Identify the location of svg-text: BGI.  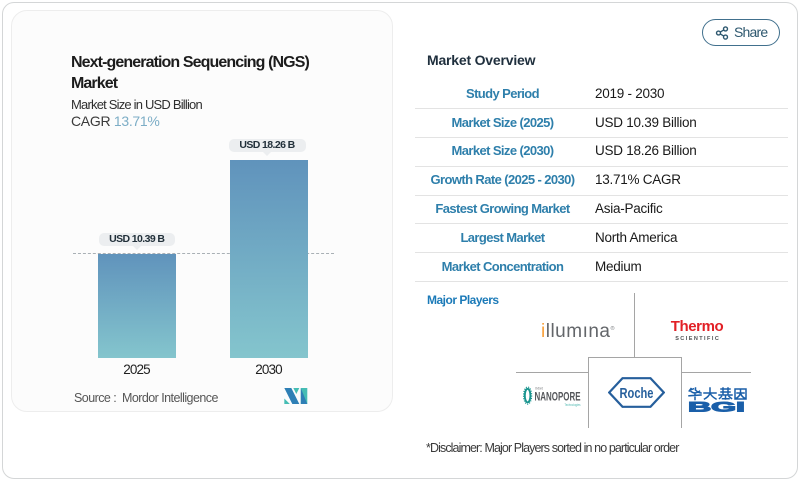
(716, 407).